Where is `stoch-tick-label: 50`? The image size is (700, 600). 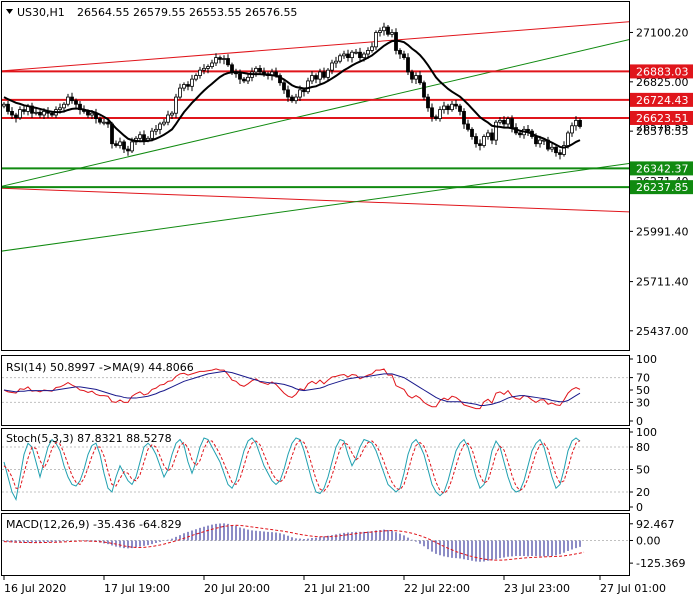 stoch-tick-label: 50 is located at coordinates (643, 470).